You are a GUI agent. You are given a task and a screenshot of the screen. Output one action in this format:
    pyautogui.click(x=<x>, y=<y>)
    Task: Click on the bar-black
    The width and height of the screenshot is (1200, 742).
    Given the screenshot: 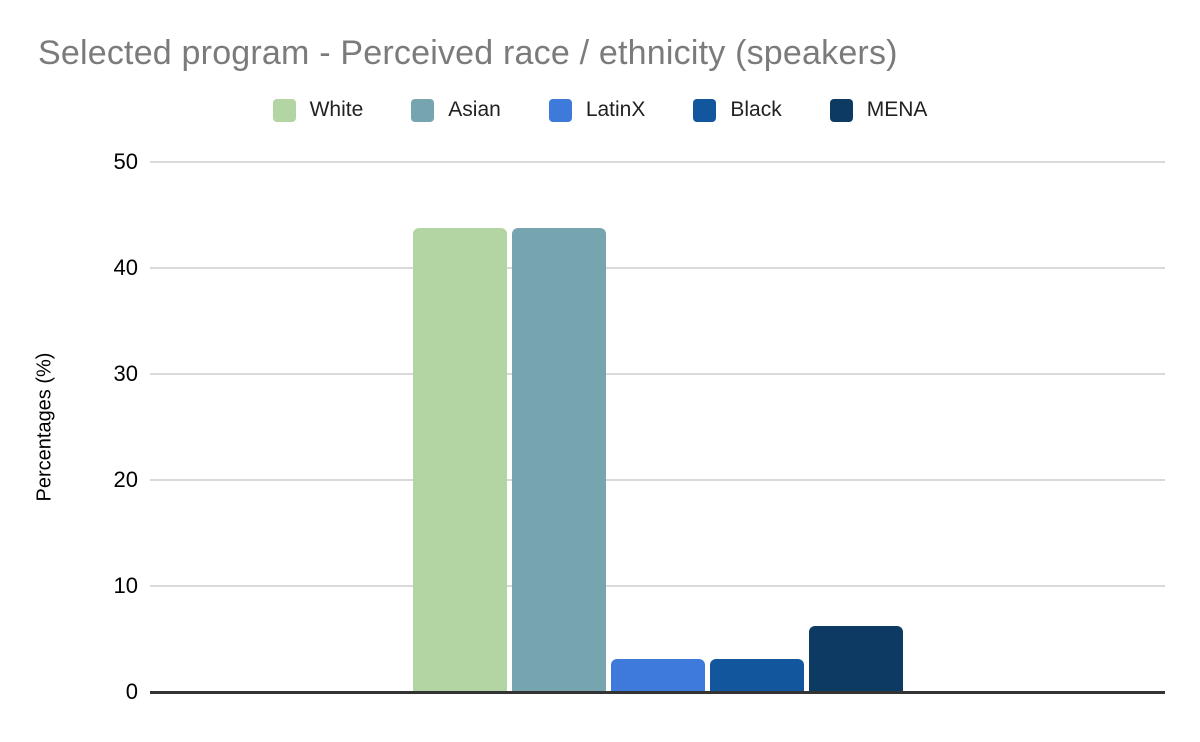 What is the action you would take?
    pyautogui.click(x=757, y=675)
    